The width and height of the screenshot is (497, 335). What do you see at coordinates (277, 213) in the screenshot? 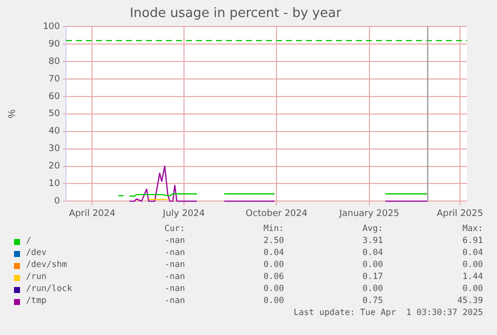
I see `x-tick-label: October 2024` at bounding box center [277, 213].